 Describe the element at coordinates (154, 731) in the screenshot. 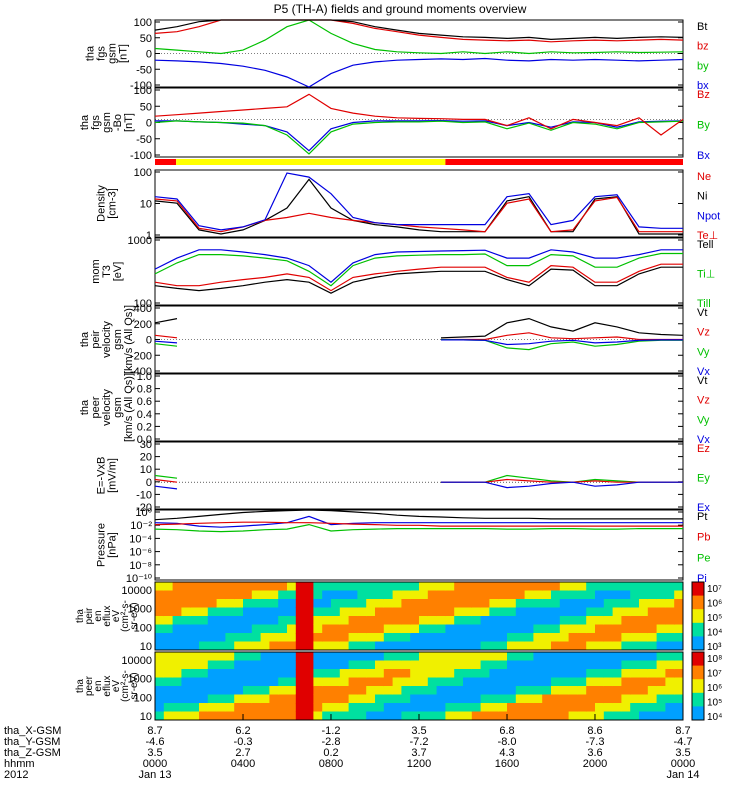

I see `x-tick-label: 8.7` at that location.